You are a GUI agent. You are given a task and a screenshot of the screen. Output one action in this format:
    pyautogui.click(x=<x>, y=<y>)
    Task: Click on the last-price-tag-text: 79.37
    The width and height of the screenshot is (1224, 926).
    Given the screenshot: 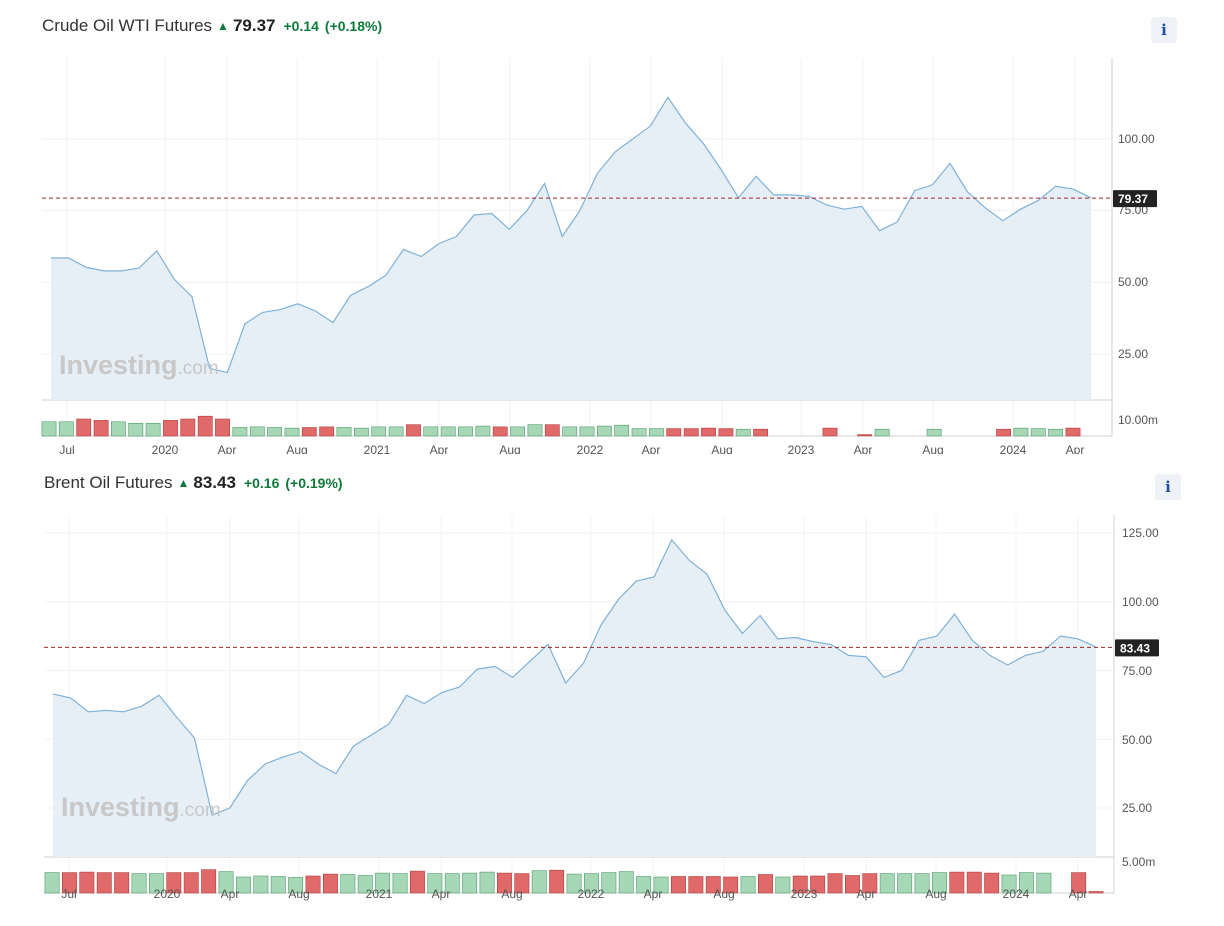 What is the action you would take?
    pyautogui.click(x=1133, y=199)
    